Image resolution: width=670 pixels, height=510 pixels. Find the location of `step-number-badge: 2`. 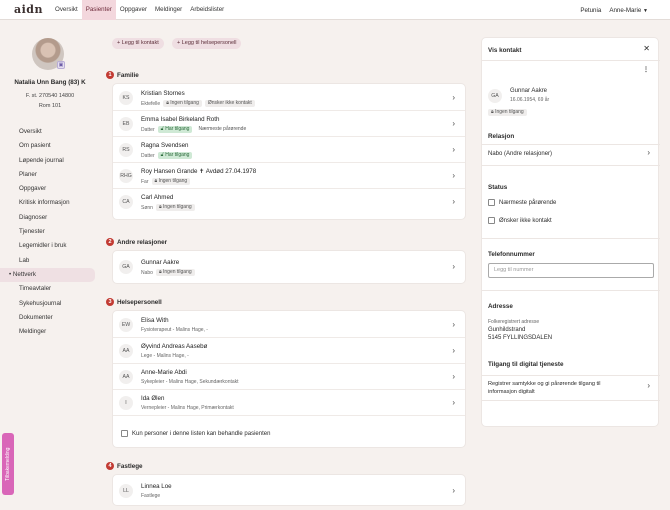

step-number-badge: 2 is located at coordinates (110, 242).